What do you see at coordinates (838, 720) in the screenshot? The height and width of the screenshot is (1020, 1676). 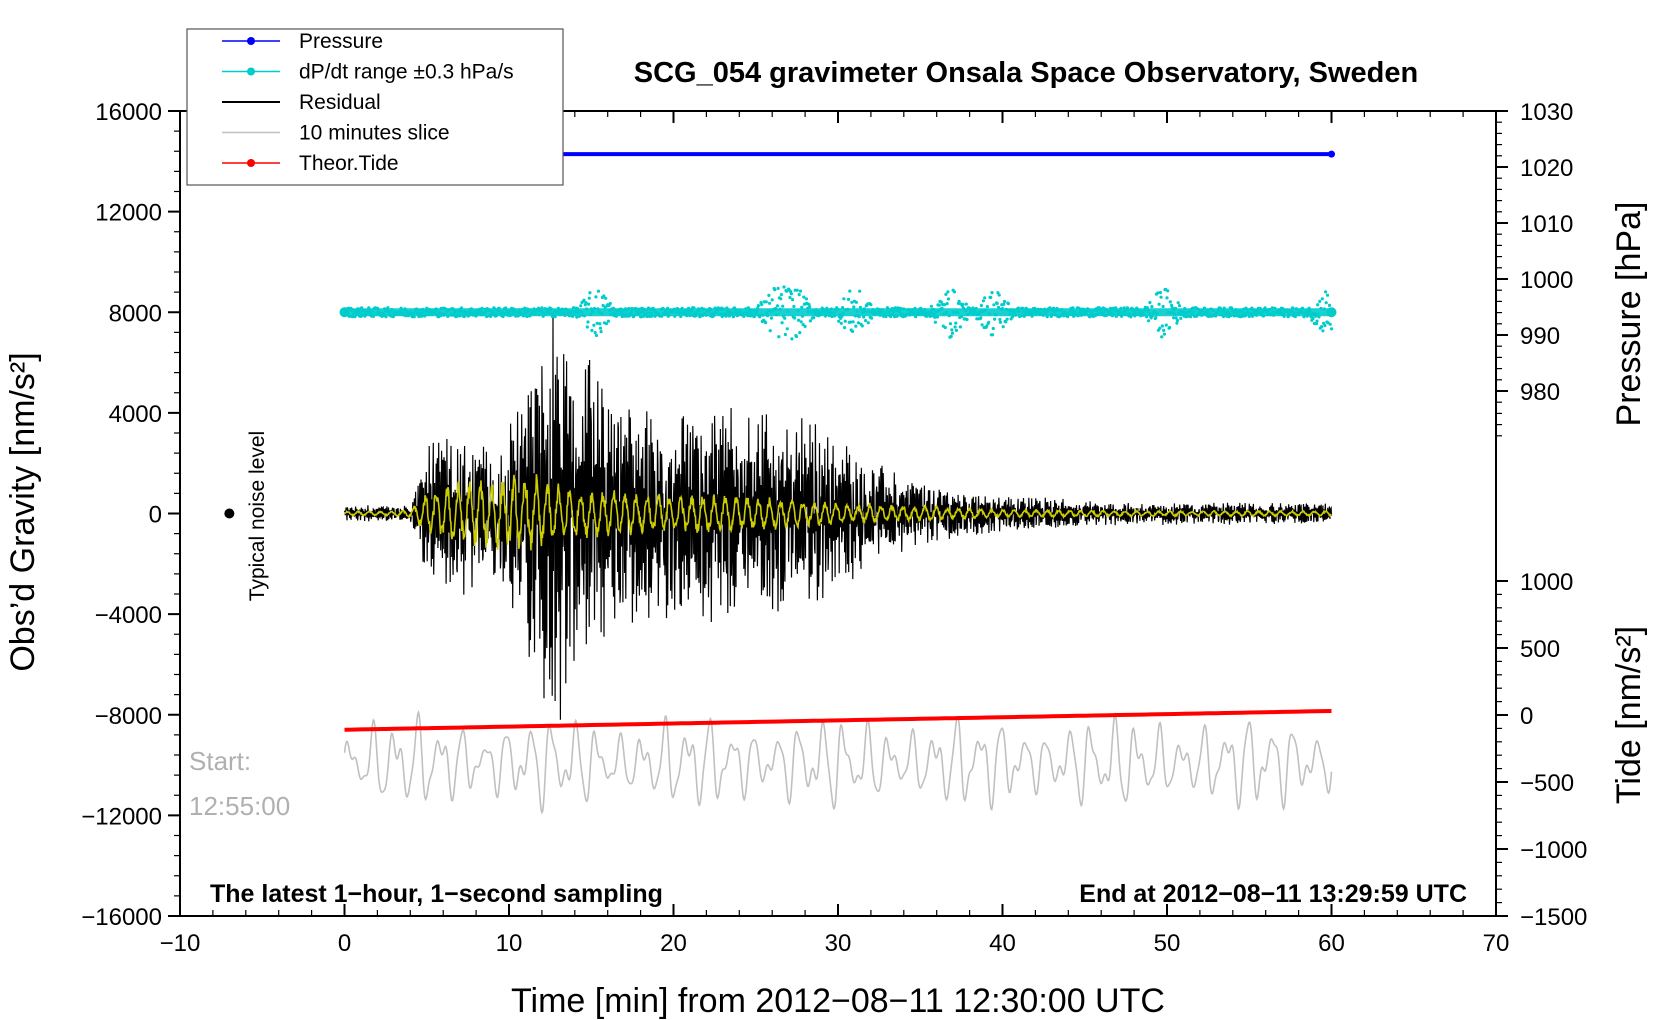 I see `series-theor-tide` at bounding box center [838, 720].